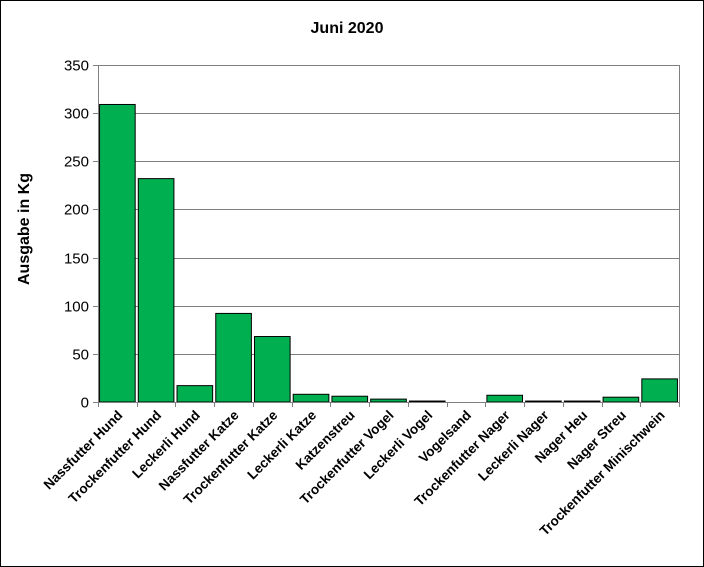  I want to click on y-tick-label: 350, so click(76, 66).